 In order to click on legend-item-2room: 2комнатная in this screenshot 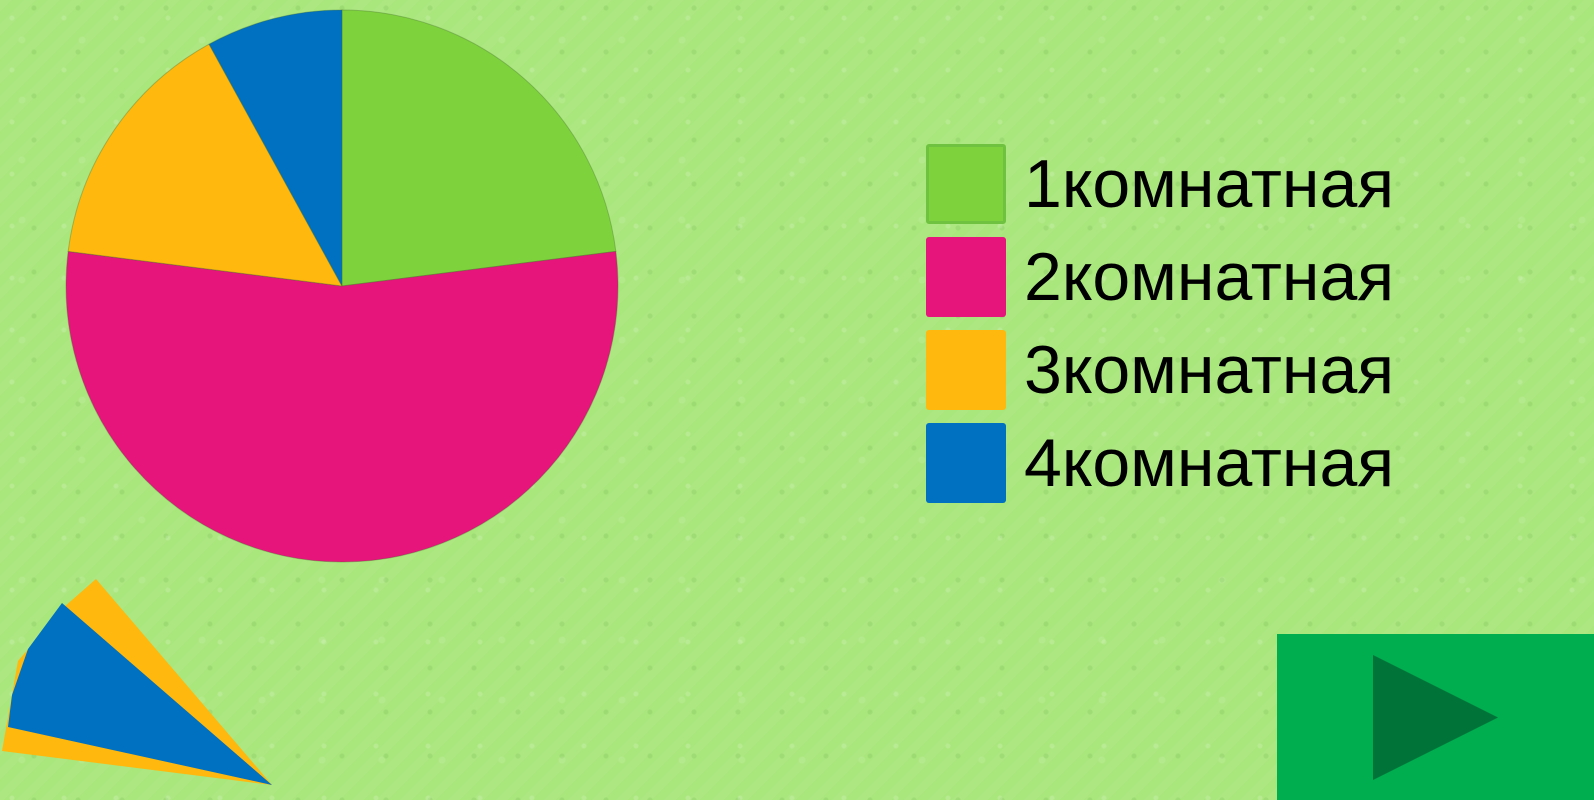, I will do `click(1186, 276)`.